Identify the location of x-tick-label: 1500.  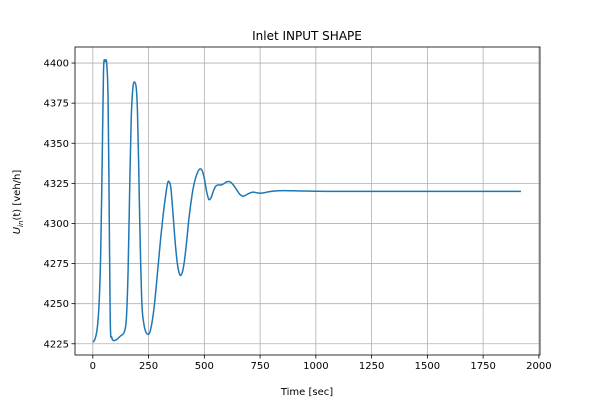
(427, 366).